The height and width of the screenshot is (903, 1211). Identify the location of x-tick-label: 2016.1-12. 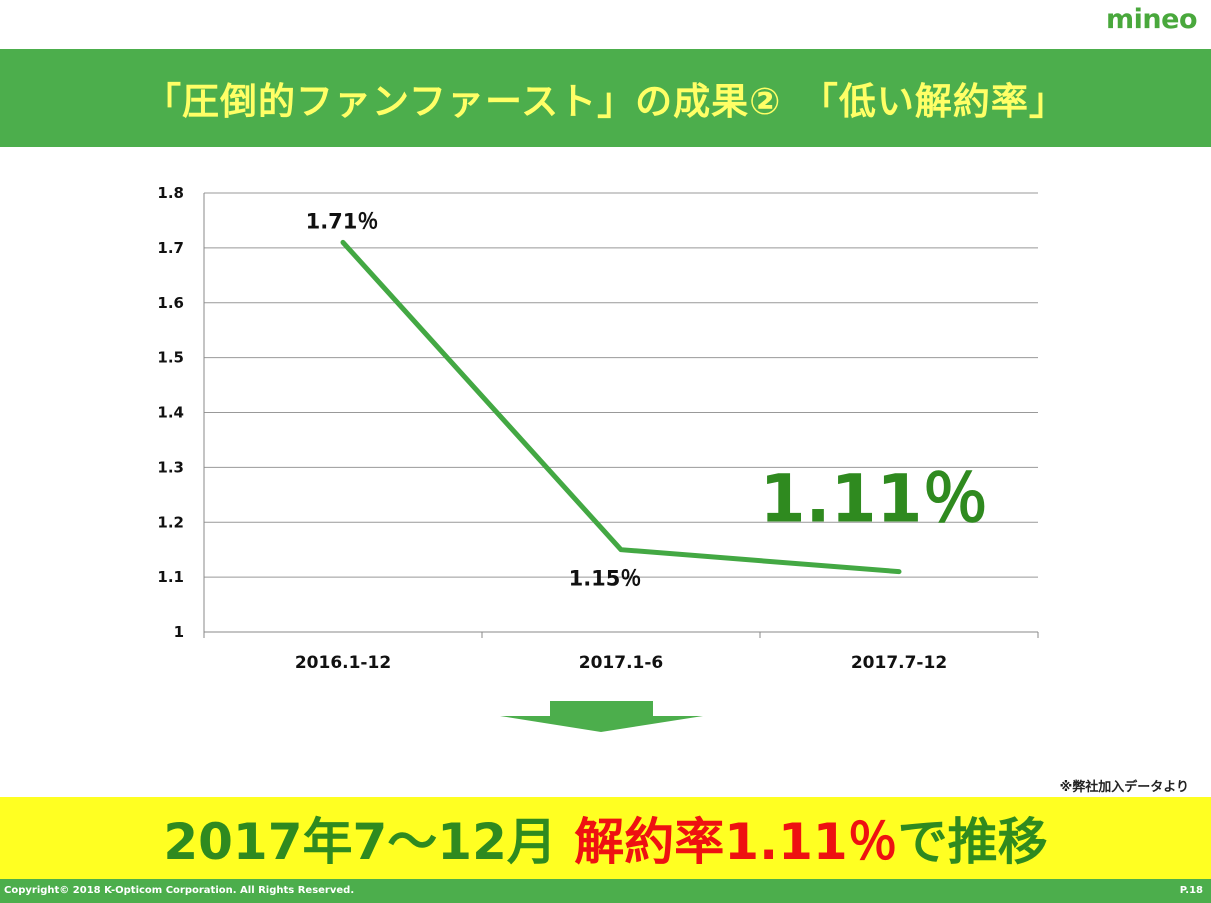
(343, 663).